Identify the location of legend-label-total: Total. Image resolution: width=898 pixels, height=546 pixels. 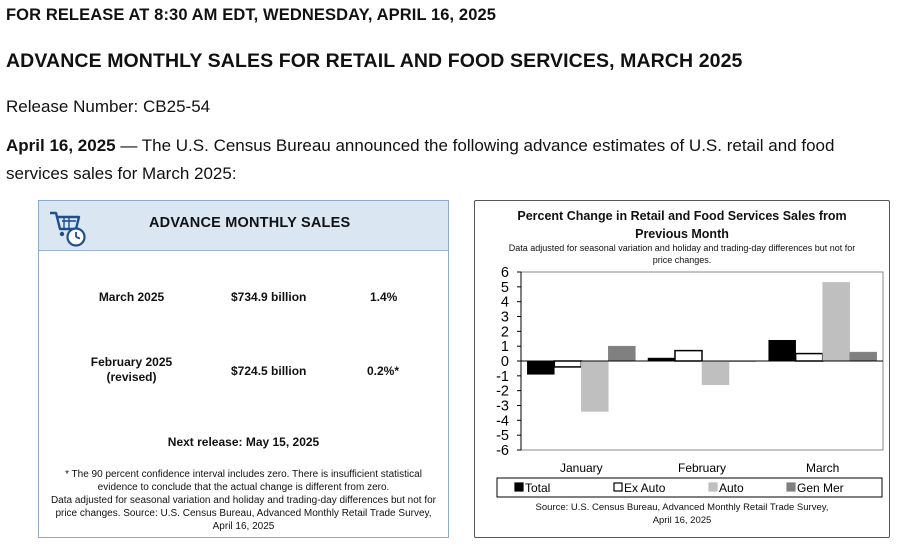
(537, 488).